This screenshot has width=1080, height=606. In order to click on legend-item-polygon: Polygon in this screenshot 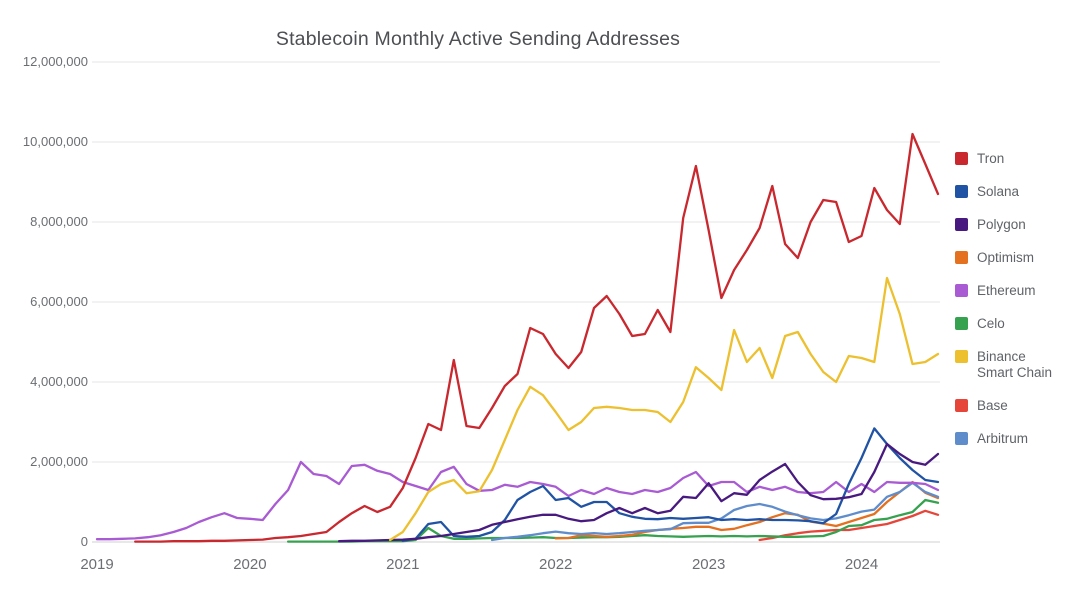, I will do `click(1005, 225)`.